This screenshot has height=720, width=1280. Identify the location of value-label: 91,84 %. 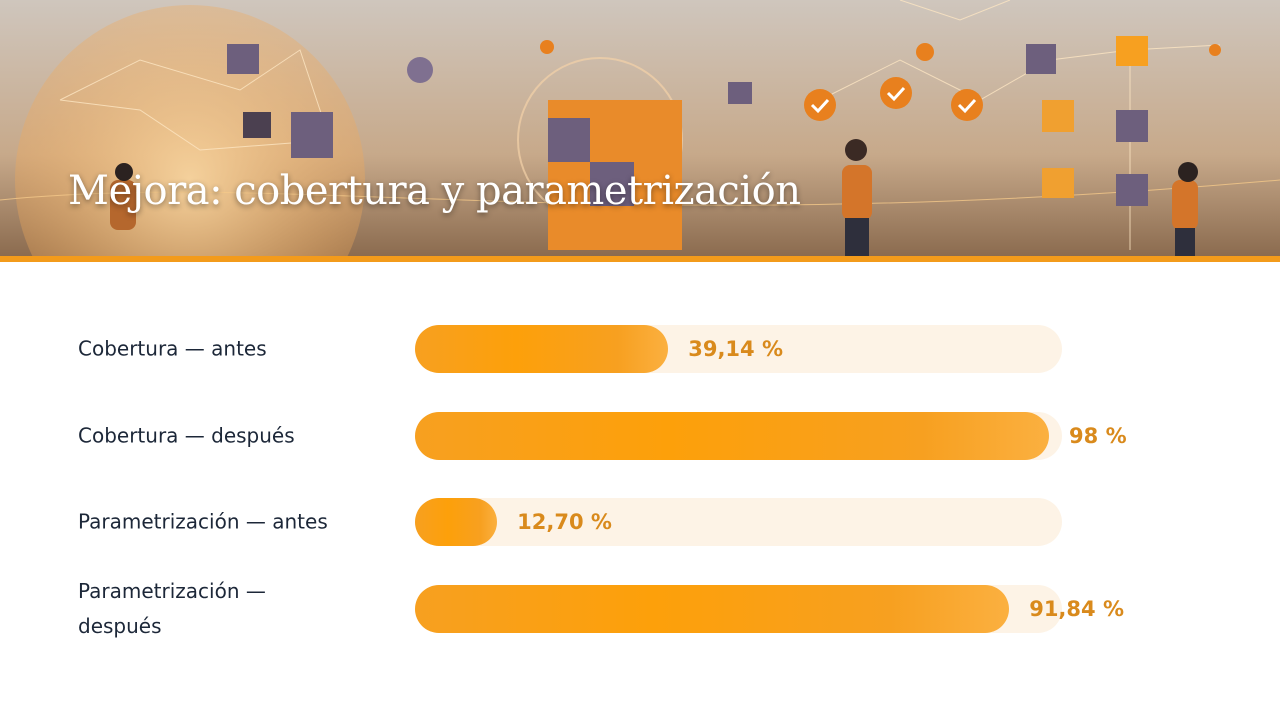
(1076, 609).